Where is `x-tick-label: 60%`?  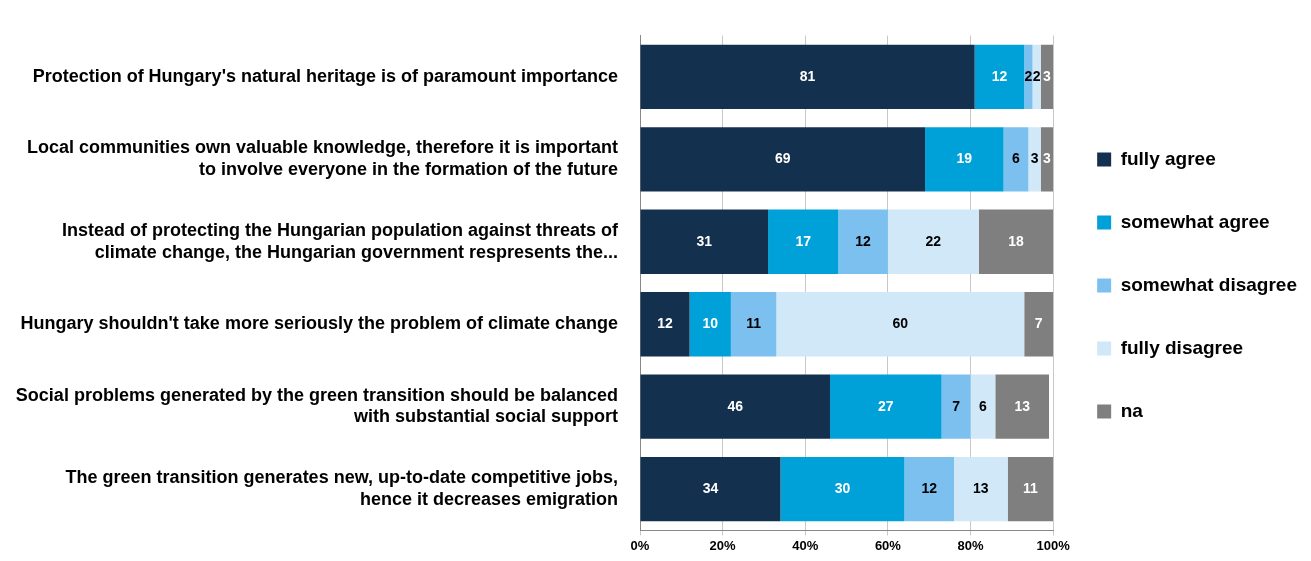 x-tick-label: 60% is located at coordinates (888, 545).